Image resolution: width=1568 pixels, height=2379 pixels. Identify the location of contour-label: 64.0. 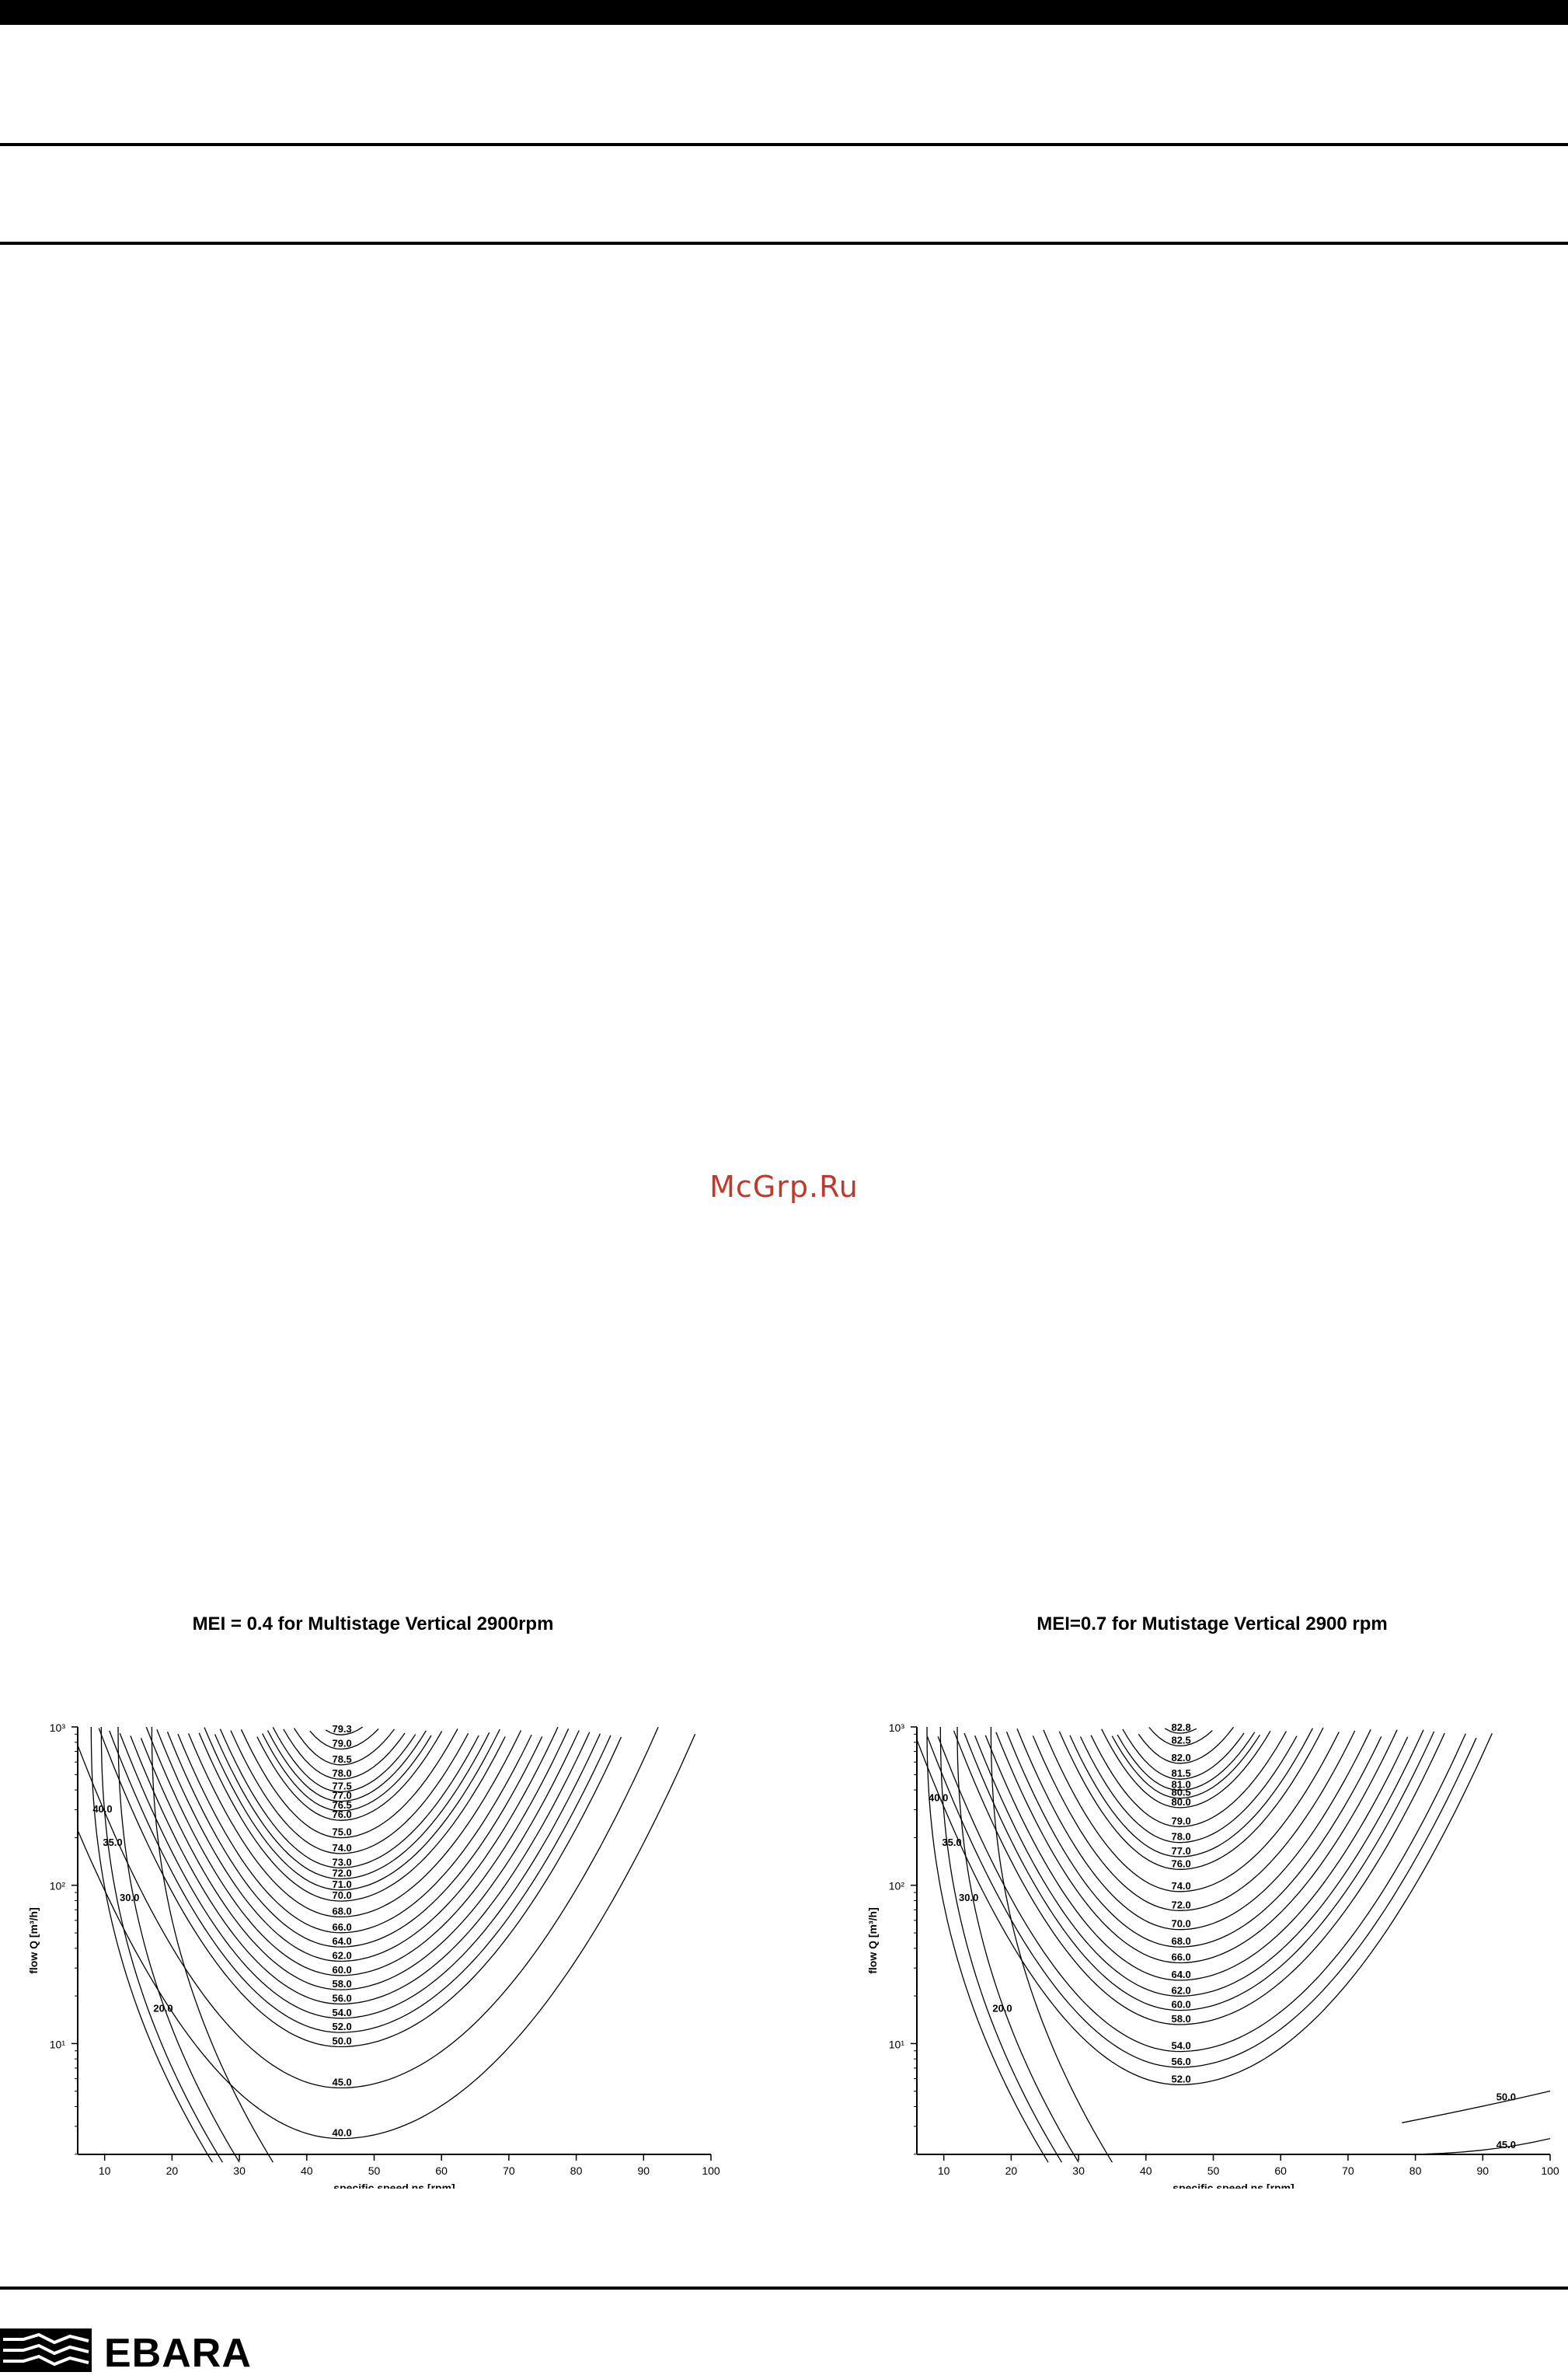
(1180, 1974).